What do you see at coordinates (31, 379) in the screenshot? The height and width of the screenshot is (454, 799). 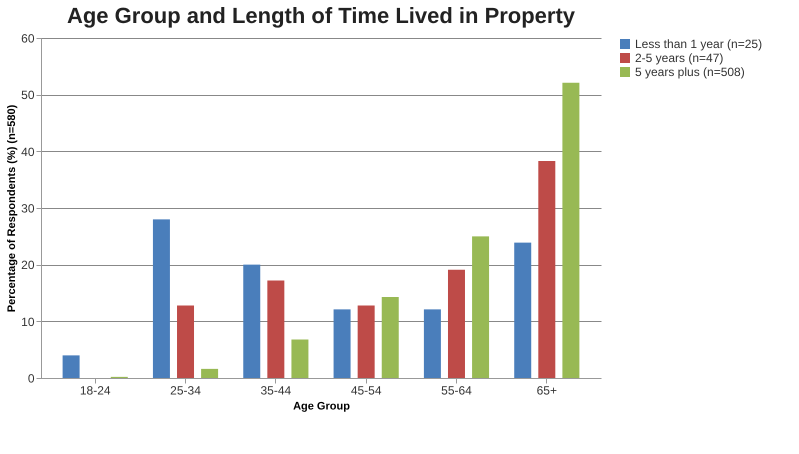 I see `y-tick-label: 0` at bounding box center [31, 379].